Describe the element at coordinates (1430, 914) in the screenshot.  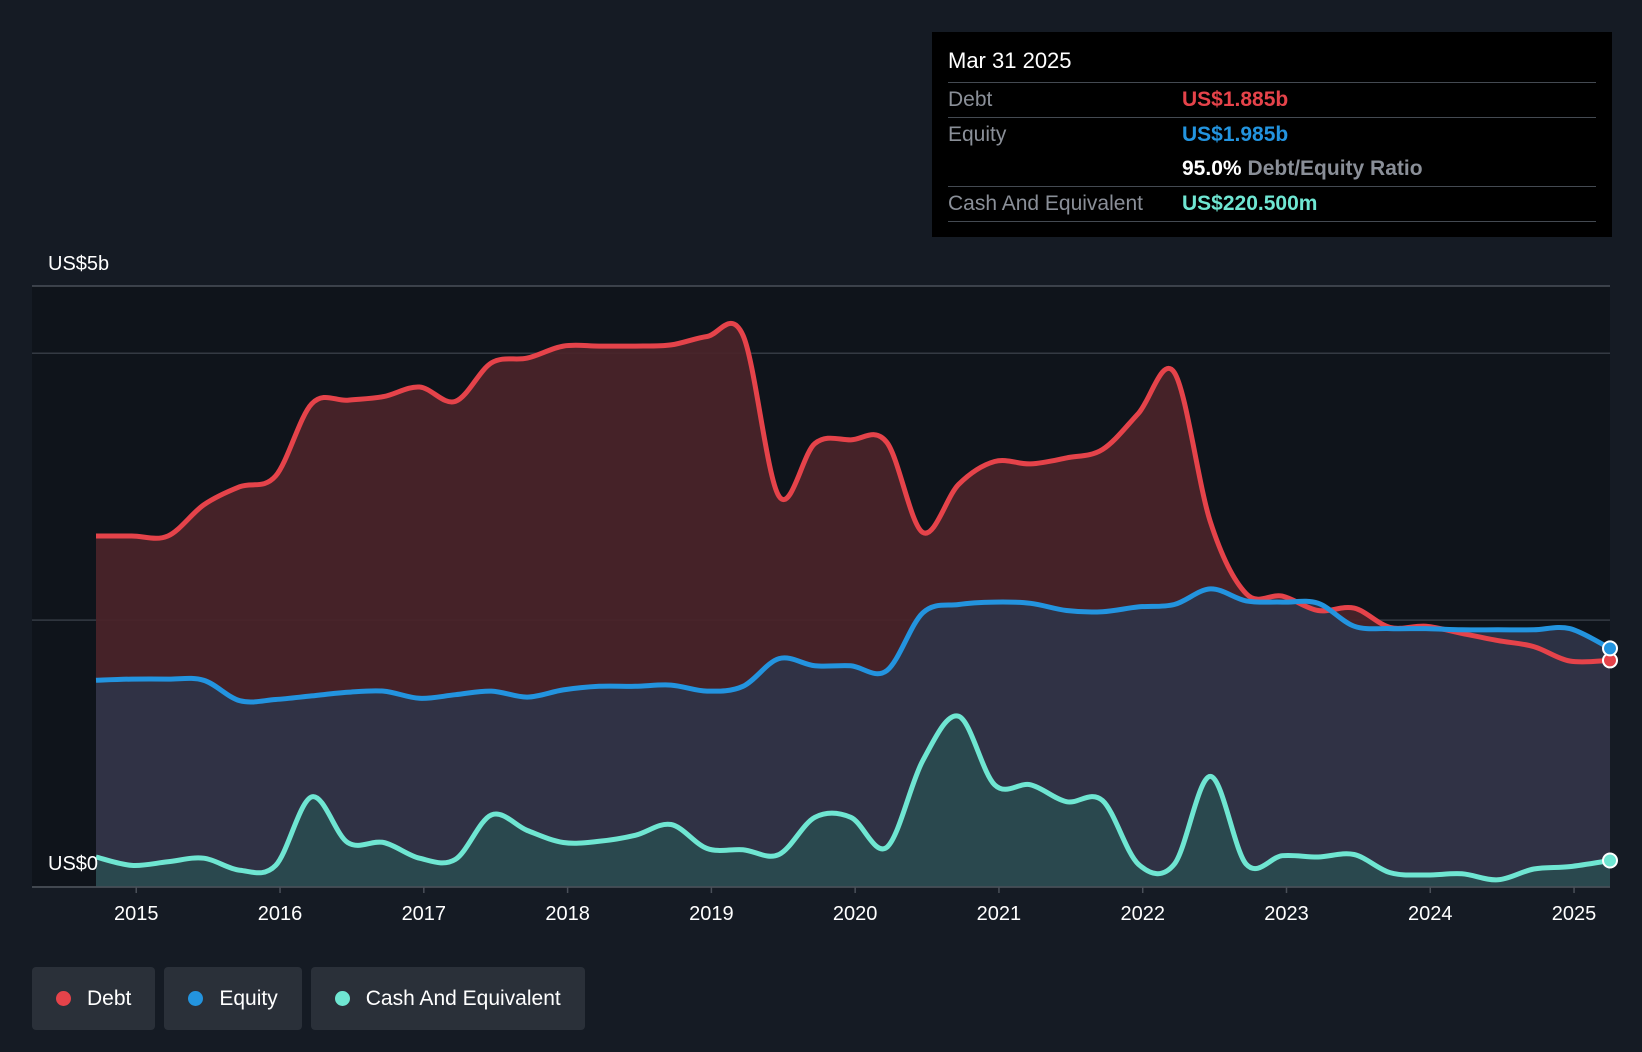
I see `x-tick-label: 2024` at that location.